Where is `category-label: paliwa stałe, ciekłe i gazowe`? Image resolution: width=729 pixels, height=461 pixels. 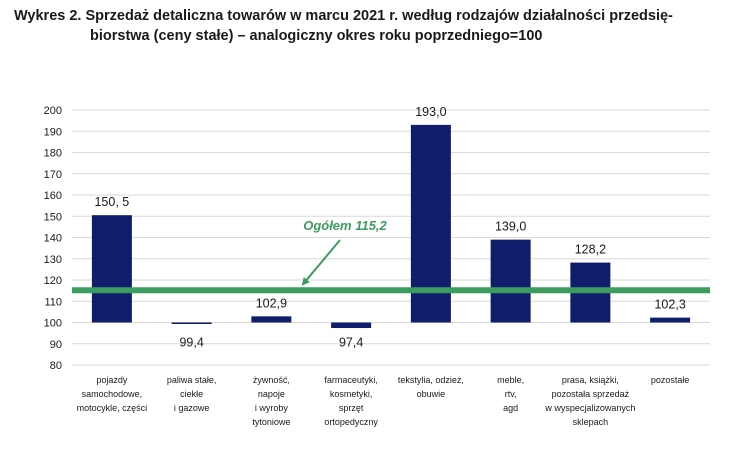 category-label: paliwa stałe, ciekłe i gazowe is located at coordinates (192, 394).